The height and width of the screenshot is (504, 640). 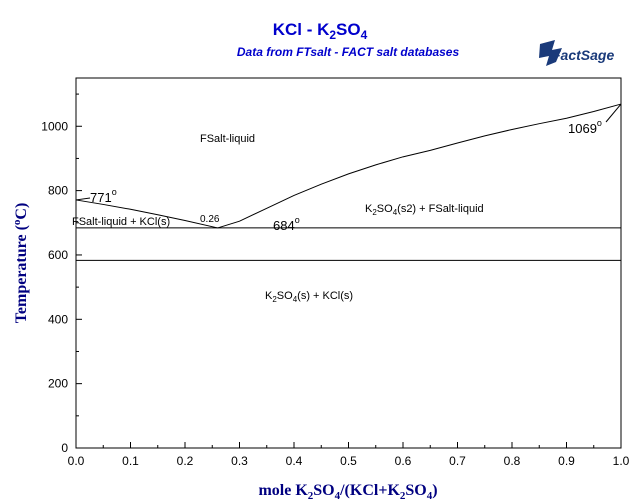 What do you see at coordinates (583, 55) in the screenshot?
I see `logo-text: FactSage` at bounding box center [583, 55].